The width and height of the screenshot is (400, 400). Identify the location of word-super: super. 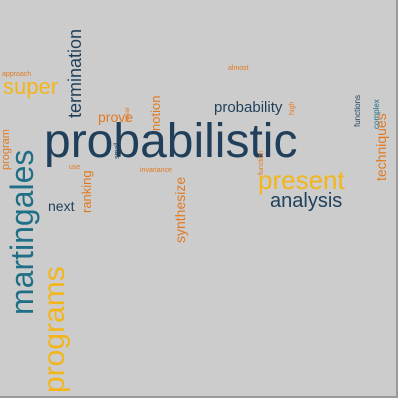
(31, 86).